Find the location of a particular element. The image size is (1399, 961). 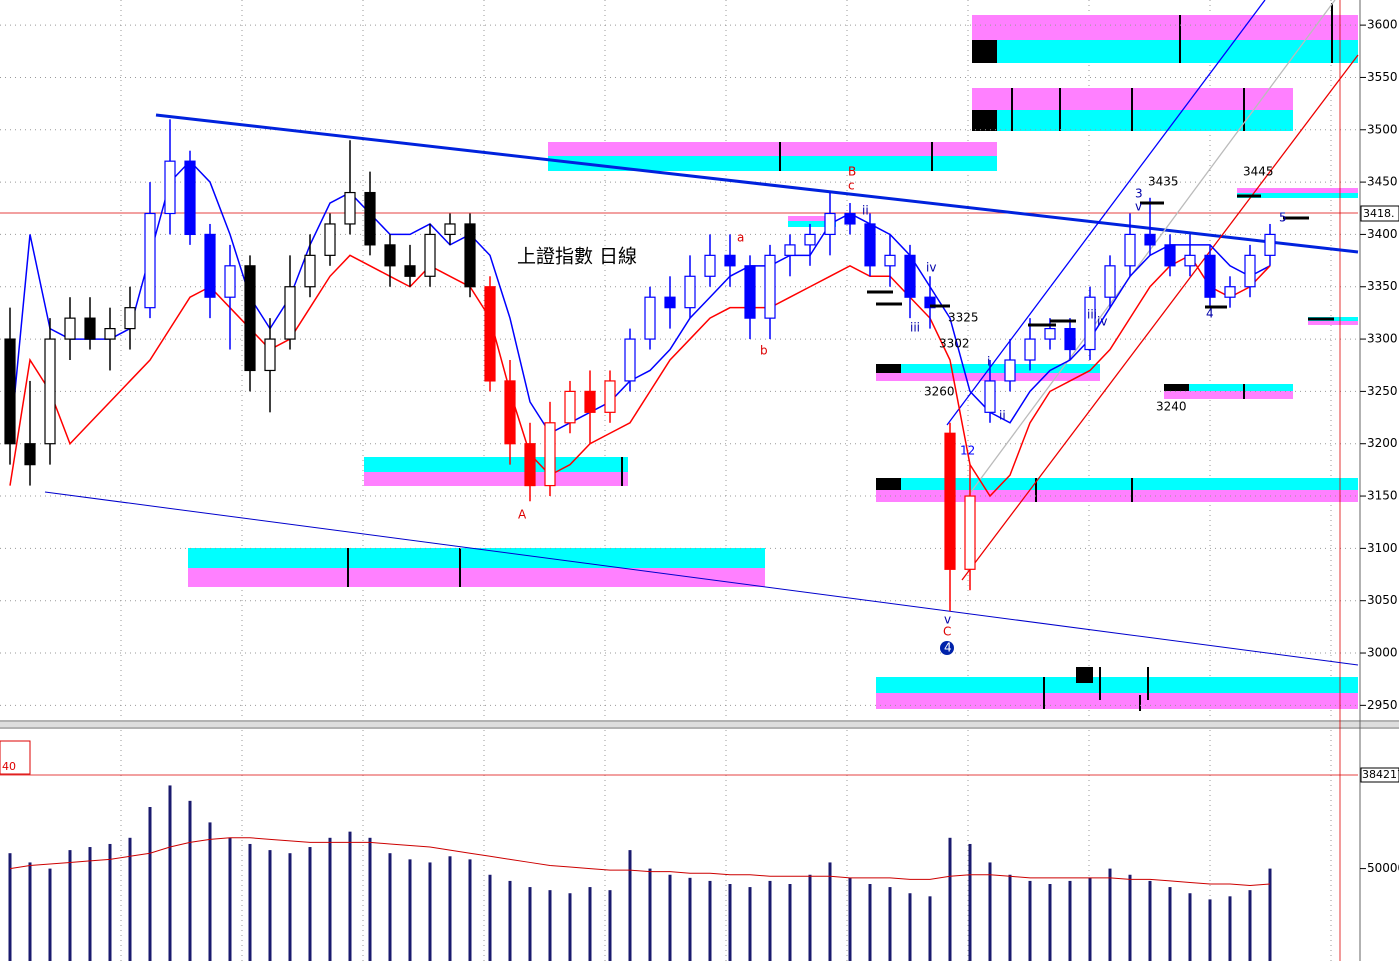

label-box is located at coordinates (15, 757).